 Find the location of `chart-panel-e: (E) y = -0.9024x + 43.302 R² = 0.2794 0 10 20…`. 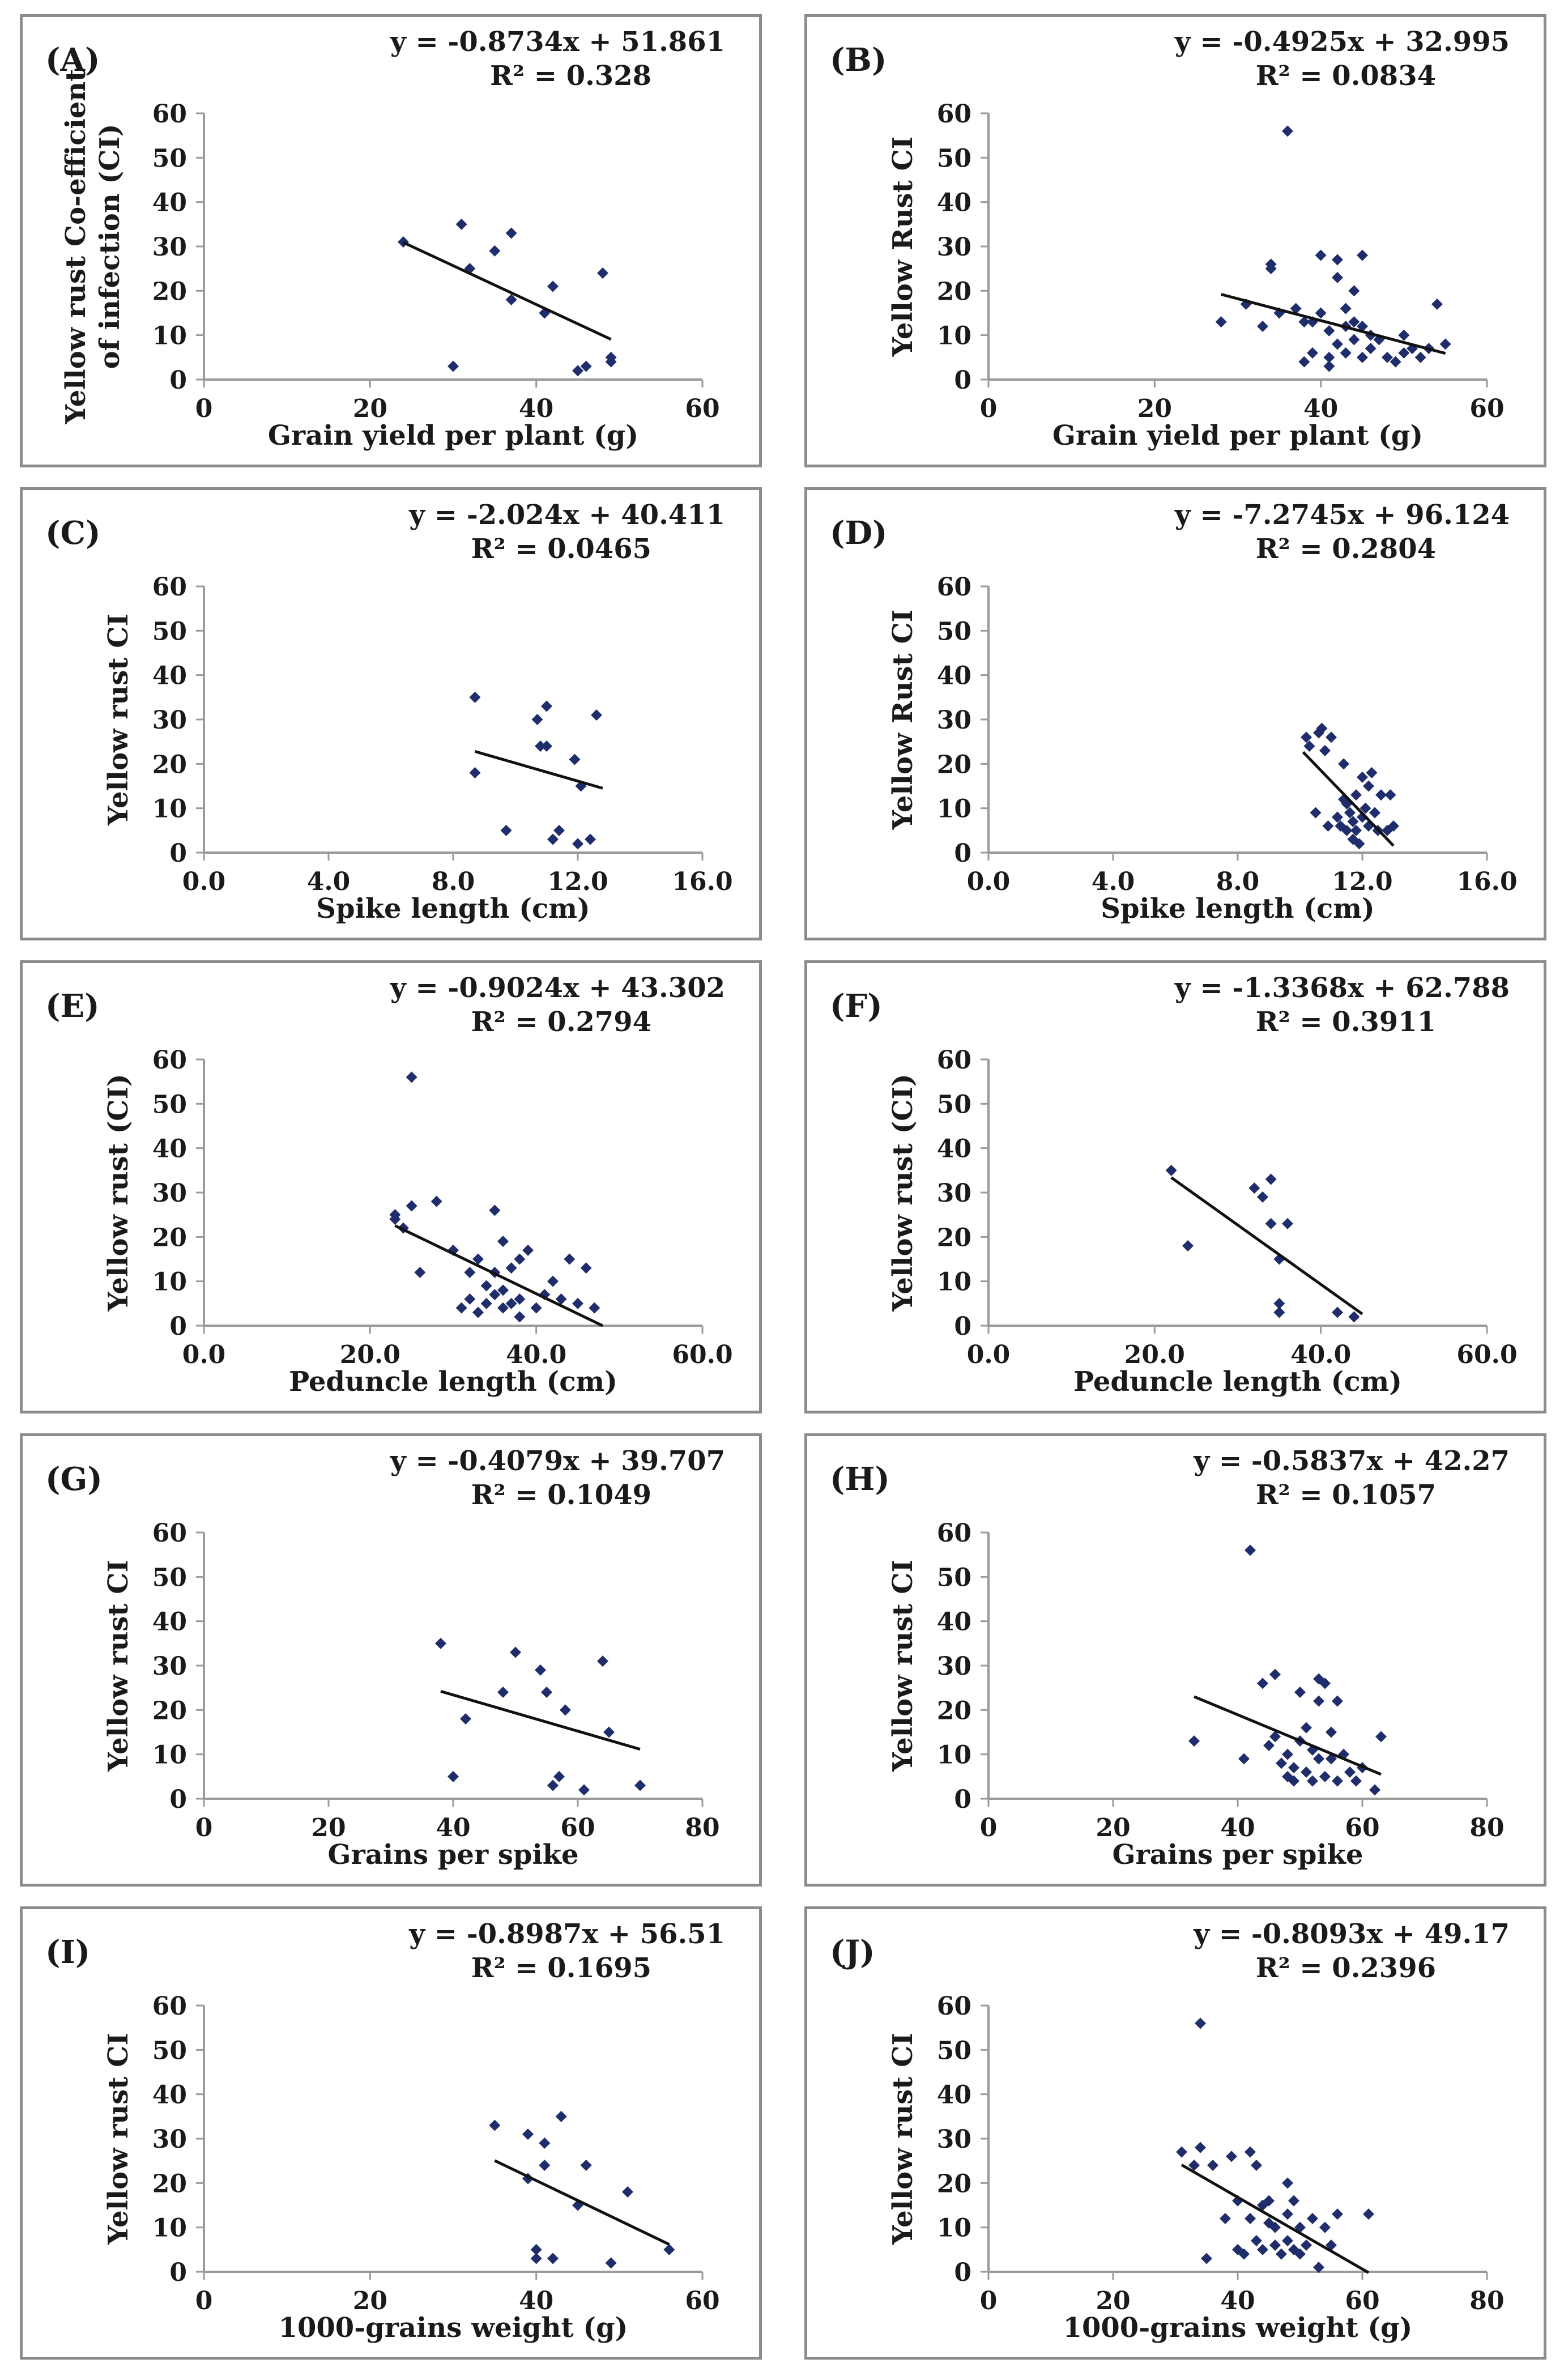

chart-panel-e: (E) y = -0.9024x + 43.302 R² = 0.2794 0 10 20… is located at coordinates (391, 1186).